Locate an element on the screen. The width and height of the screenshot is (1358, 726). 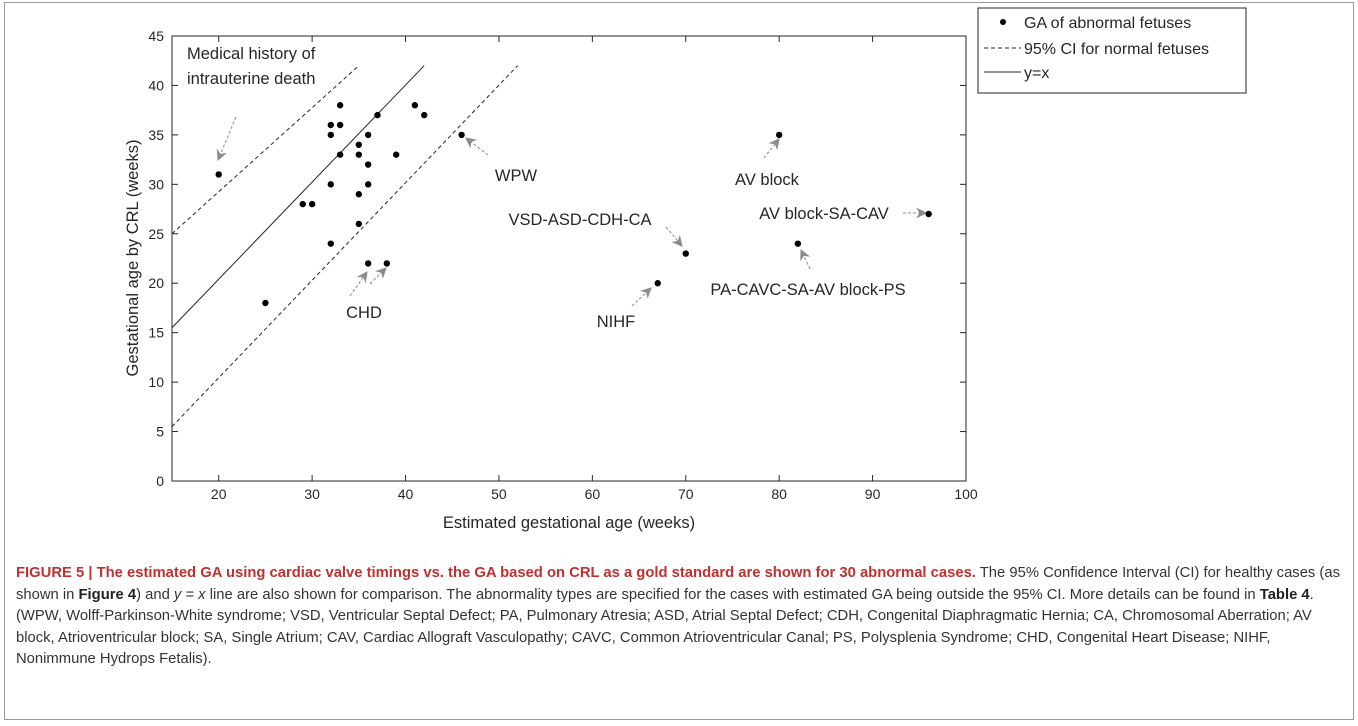
yx-line is located at coordinates (298, 197).